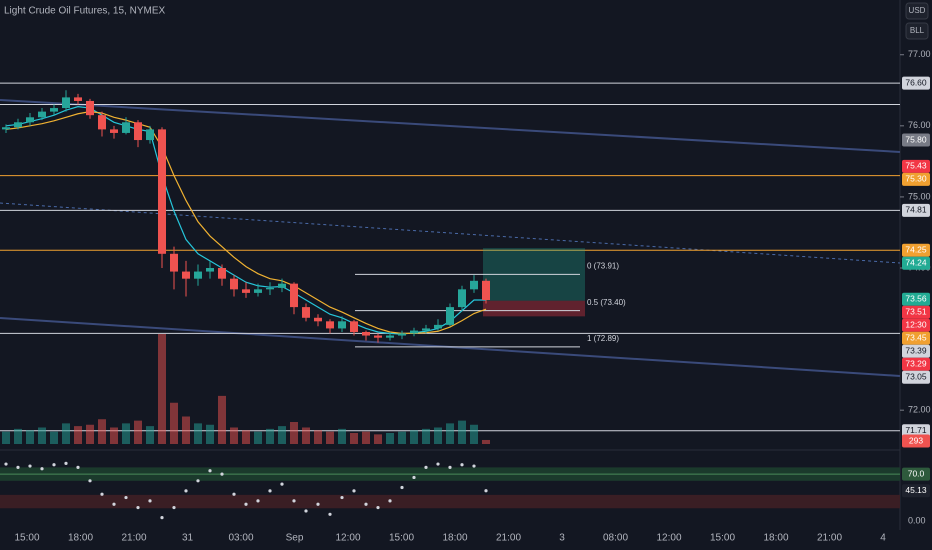 Image resolution: width=932 pixels, height=550 pixels. I want to click on price-marker-label: 75.80, so click(916, 139).